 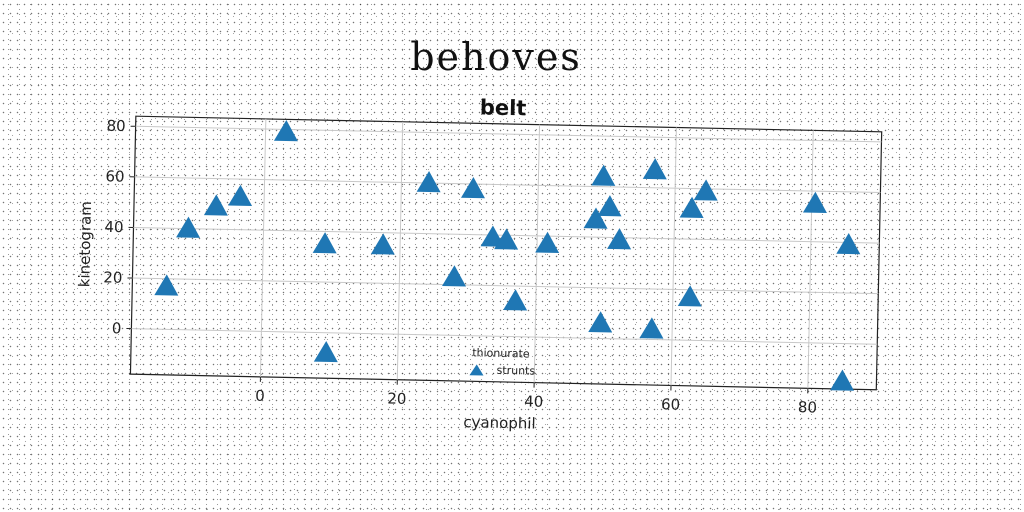 What do you see at coordinates (501, 353) in the screenshot?
I see `legend-title: thionurate` at bounding box center [501, 353].